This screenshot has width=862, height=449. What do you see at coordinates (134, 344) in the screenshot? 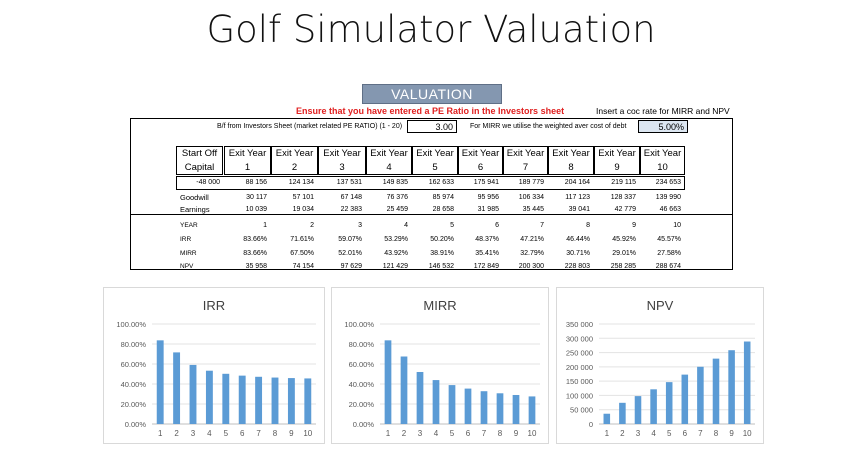
I see `y-tick-label: 80.00%` at bounding box center [134, 344].